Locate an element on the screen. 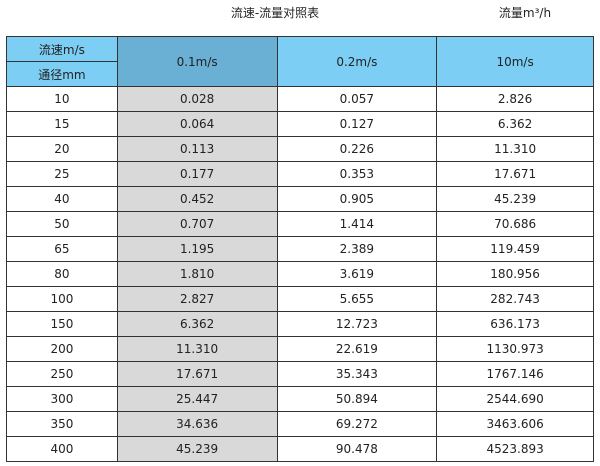 Image resolution: width=600 pixels, height=466 pixels. flow-cell: 35.343 is located at coordinates (357, 374).